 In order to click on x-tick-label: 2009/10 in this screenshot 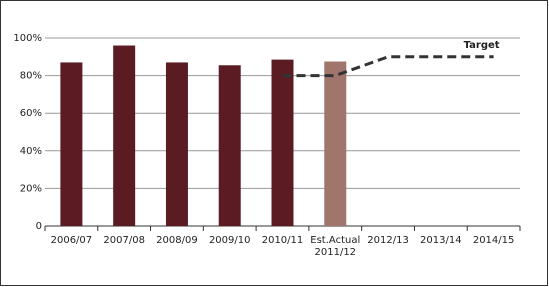, I will do `click(230, 240)`.